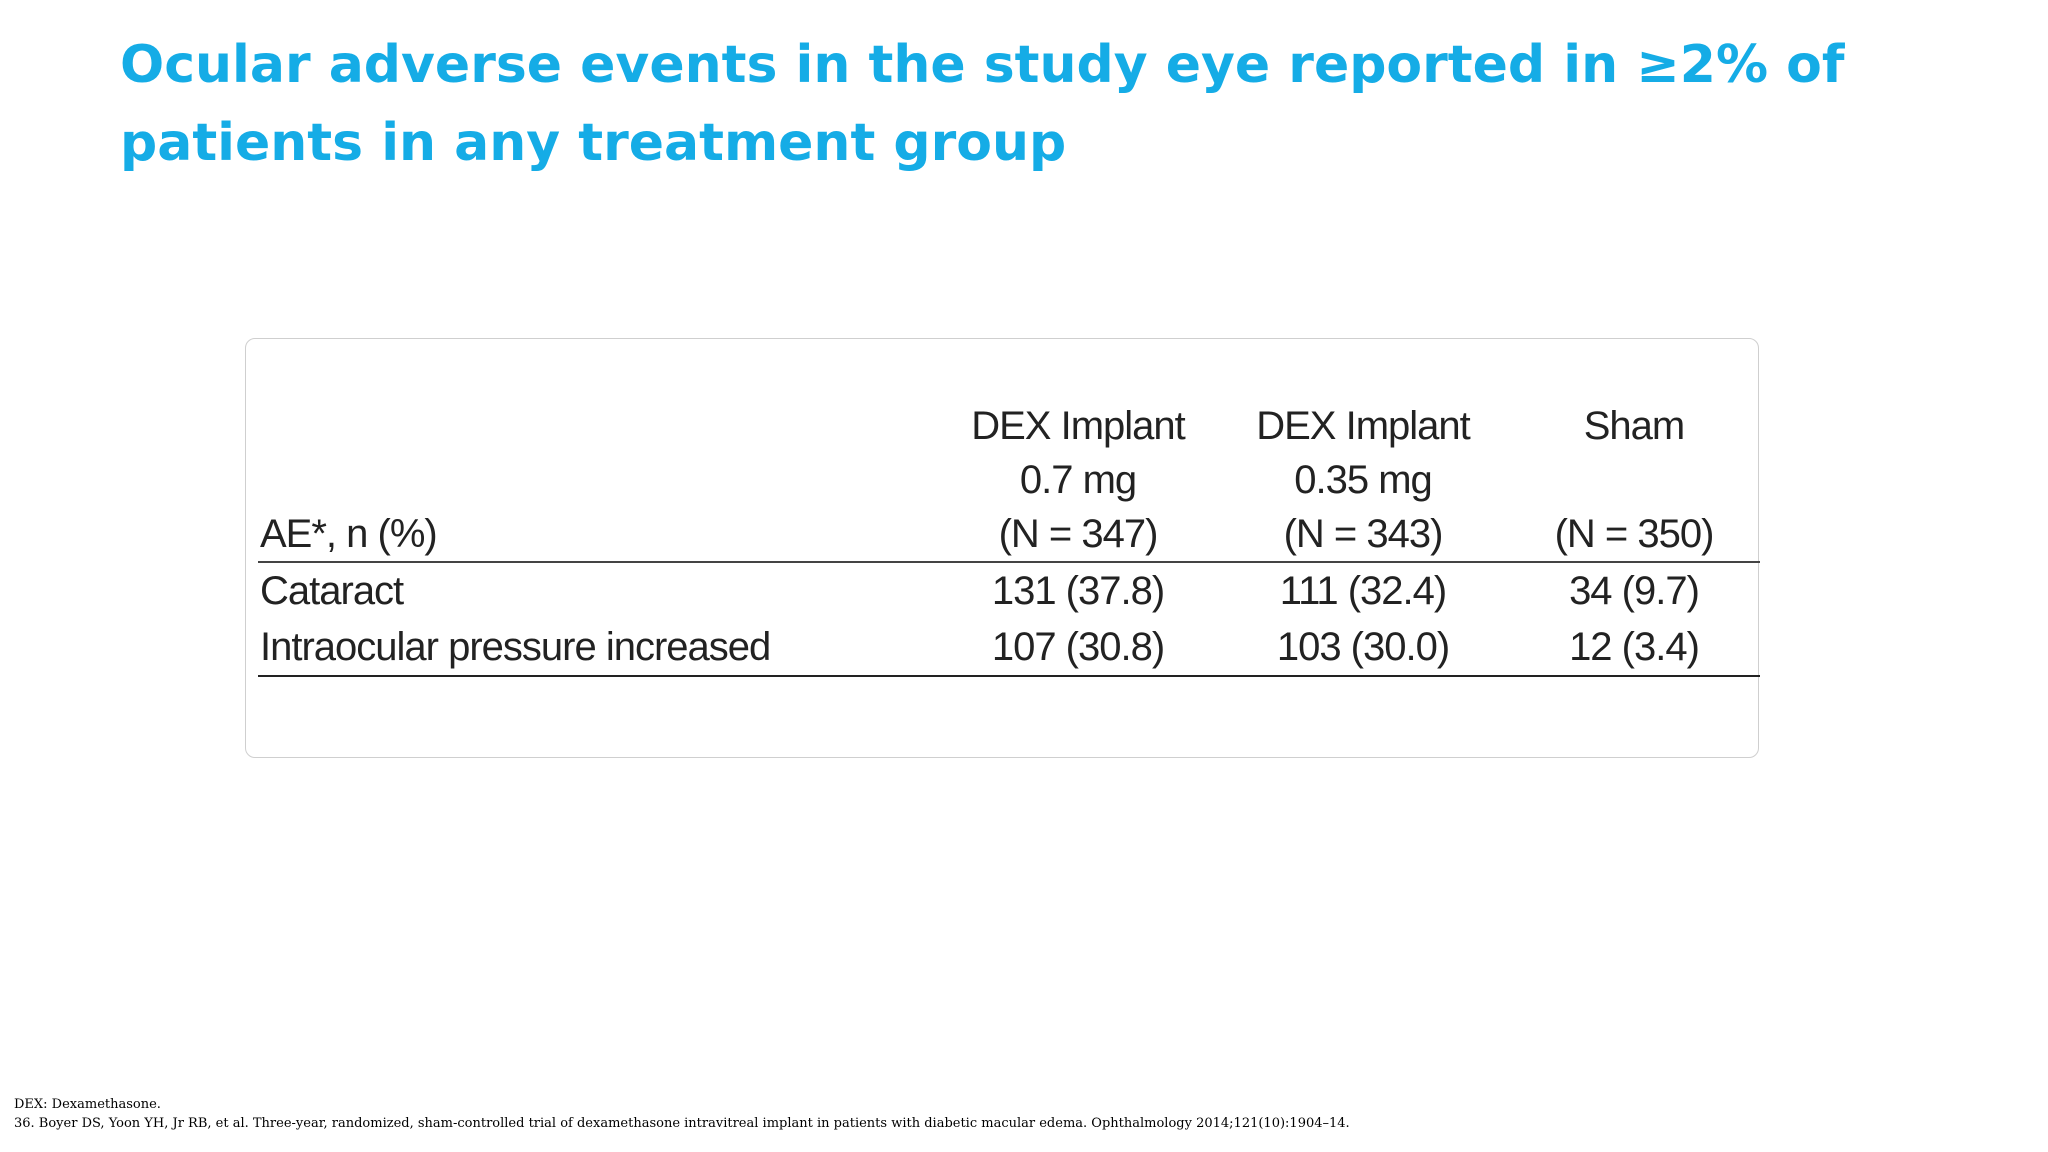 The height and width of the screenshot is (1152, 2048). I want to click on table-row: Cataract 131 (37.8) 111 (32.4) 34 (9.7), so click(1009, 590).